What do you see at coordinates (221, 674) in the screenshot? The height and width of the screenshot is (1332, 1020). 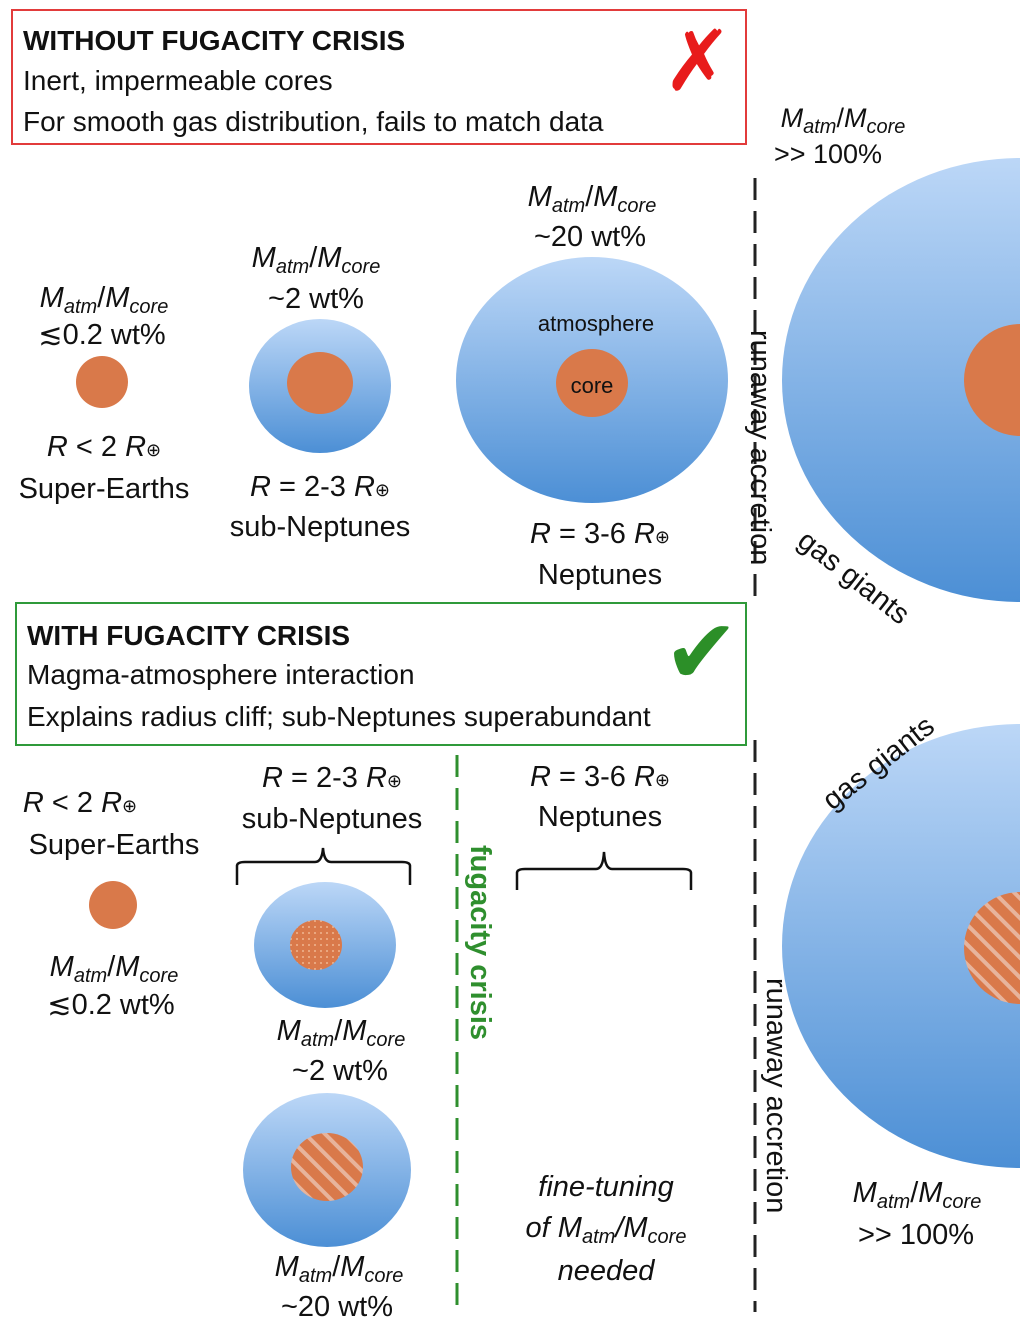 I see `with-fugacity-line1: Magma-atmosphere interaction` at bounding box center [221, 674].